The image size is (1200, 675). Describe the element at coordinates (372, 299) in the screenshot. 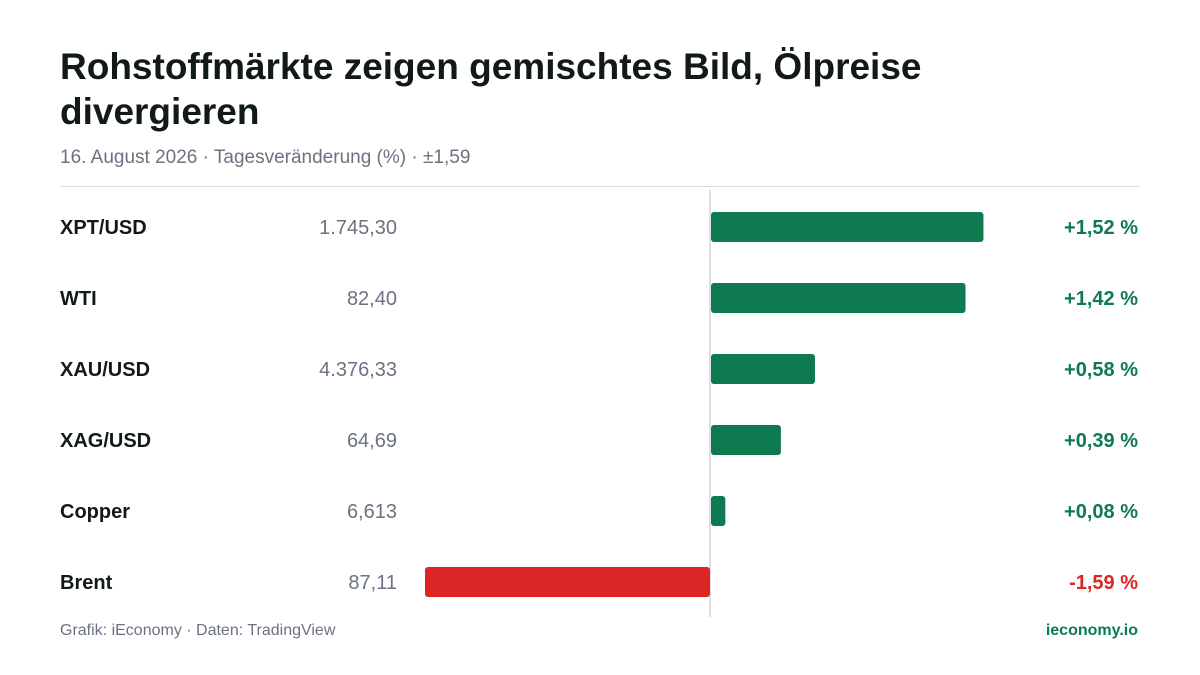

I see `price-label: 82,40` at that location.